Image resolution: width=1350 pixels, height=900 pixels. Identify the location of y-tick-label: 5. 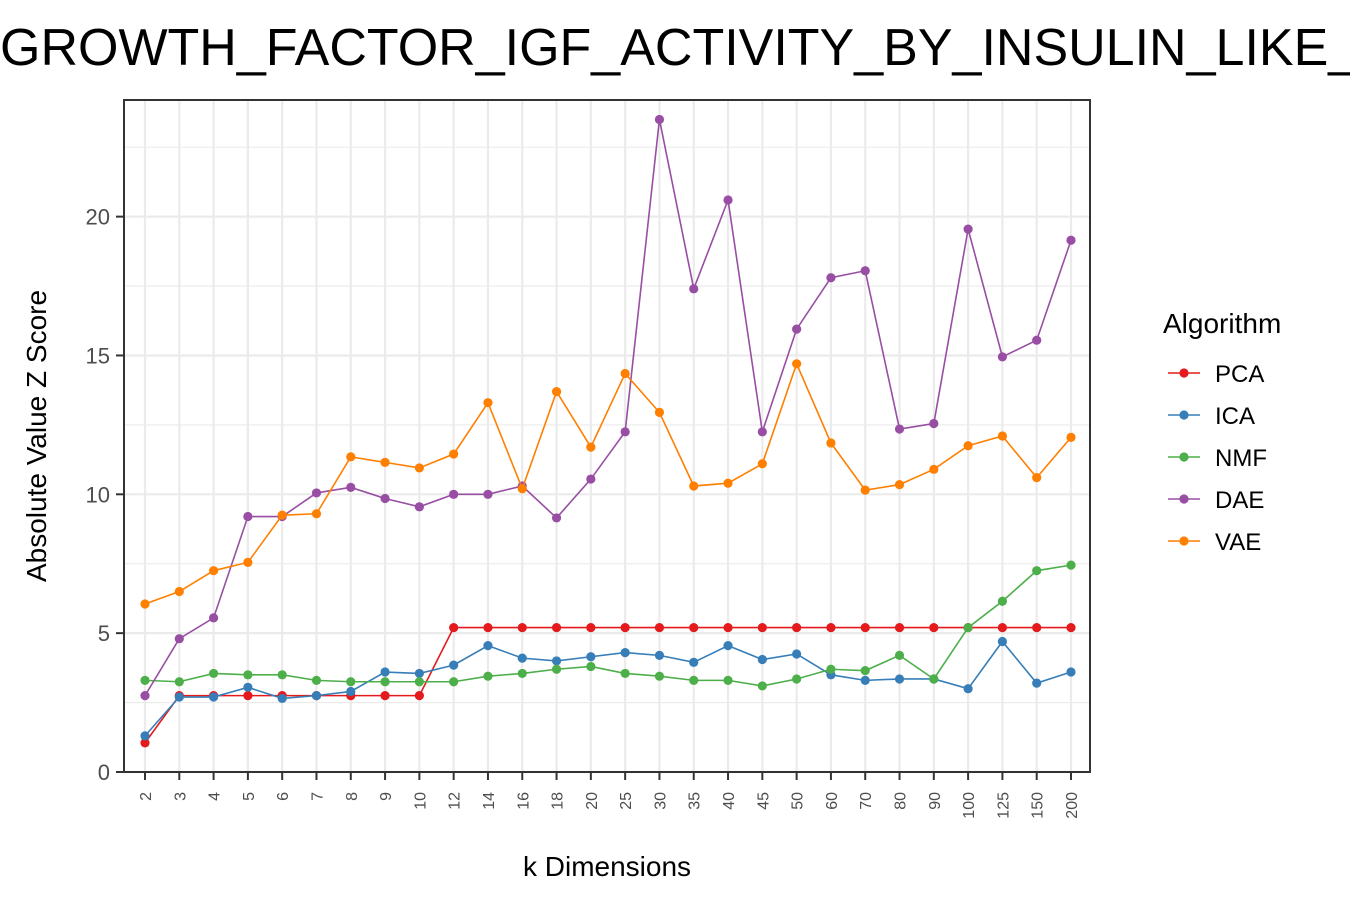
(104, 633).